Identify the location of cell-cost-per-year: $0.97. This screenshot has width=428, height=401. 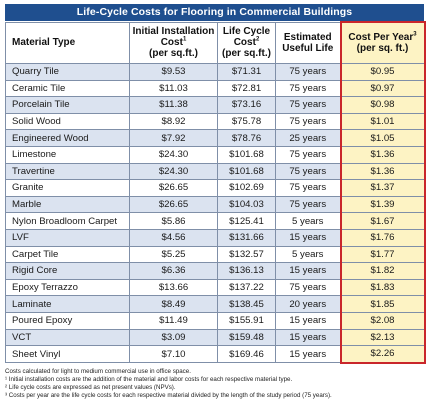
(382, 88).